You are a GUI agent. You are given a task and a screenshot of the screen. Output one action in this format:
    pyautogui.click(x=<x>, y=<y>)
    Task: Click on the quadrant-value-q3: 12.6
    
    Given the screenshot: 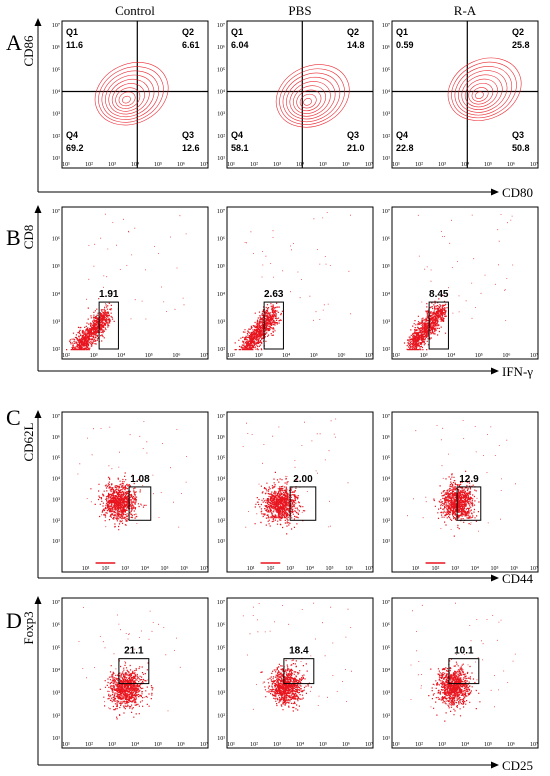 What is the action you would take?
    pyautogui.click(x=191, y=148)
    